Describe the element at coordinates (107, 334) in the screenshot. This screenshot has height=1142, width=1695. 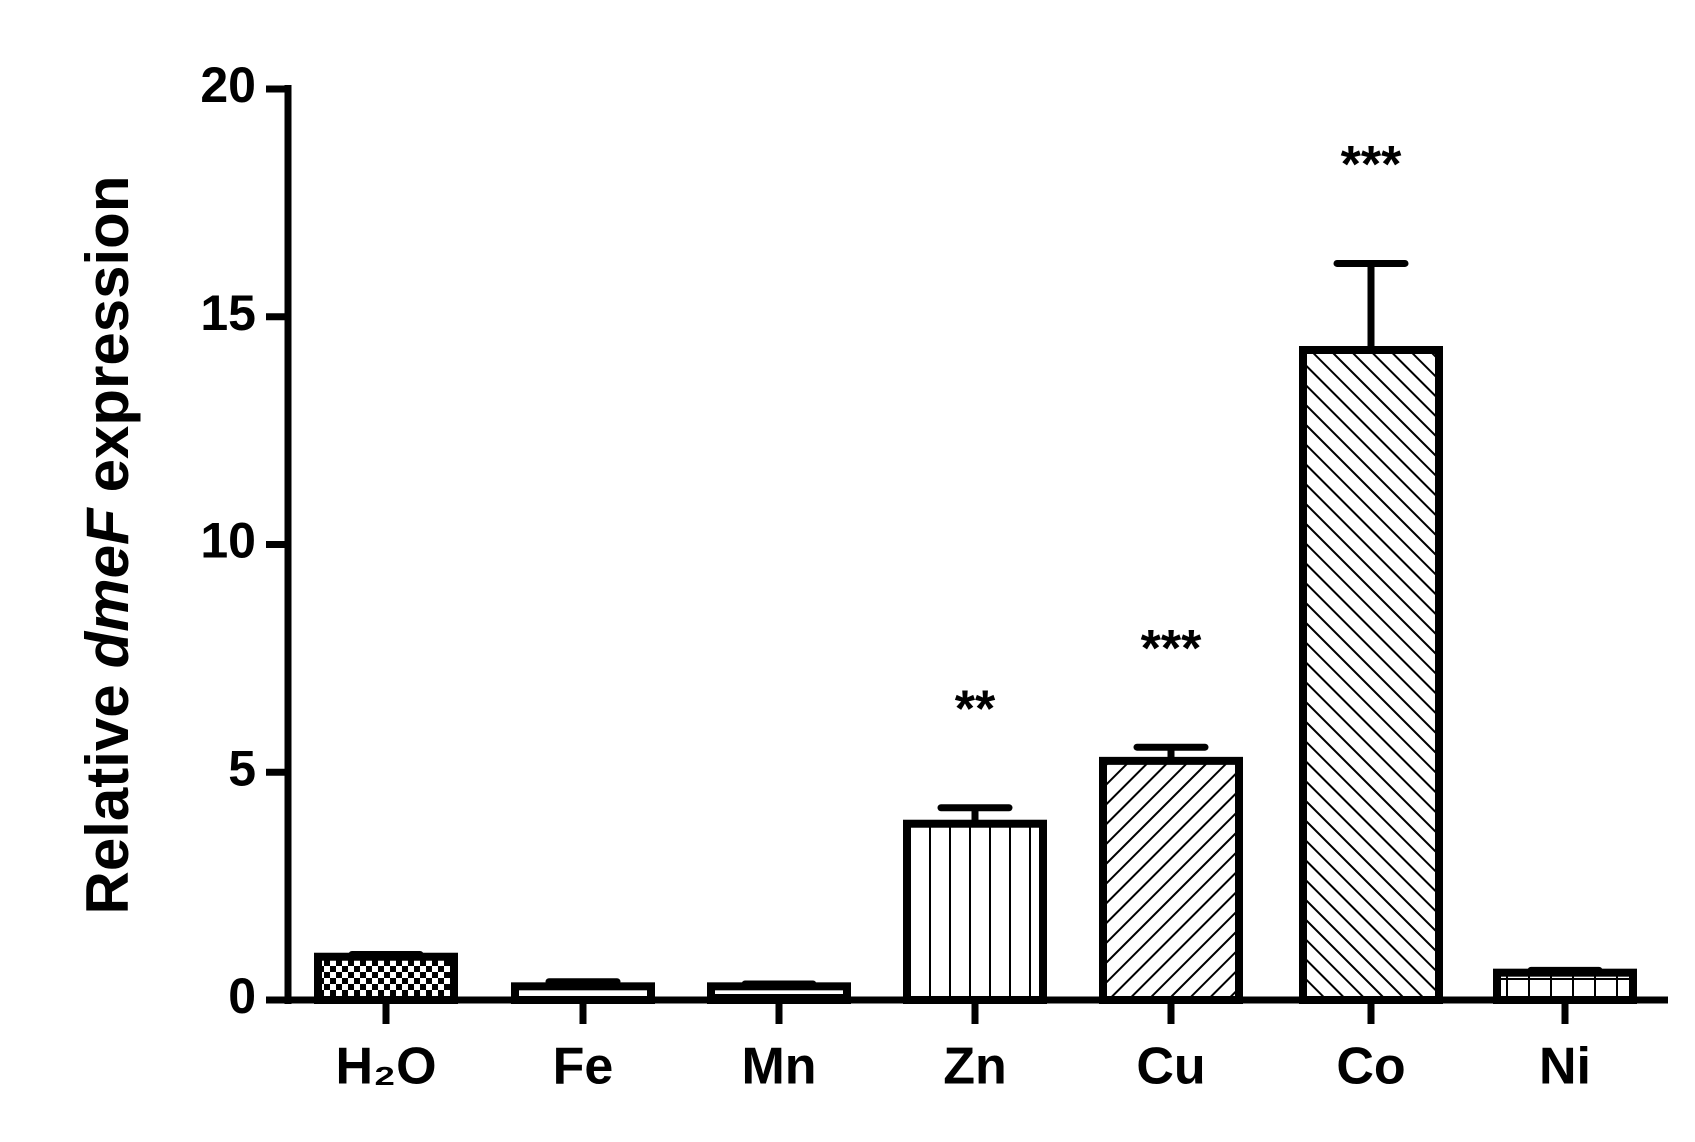
I see `y-axis-label-part: expression` at that location.